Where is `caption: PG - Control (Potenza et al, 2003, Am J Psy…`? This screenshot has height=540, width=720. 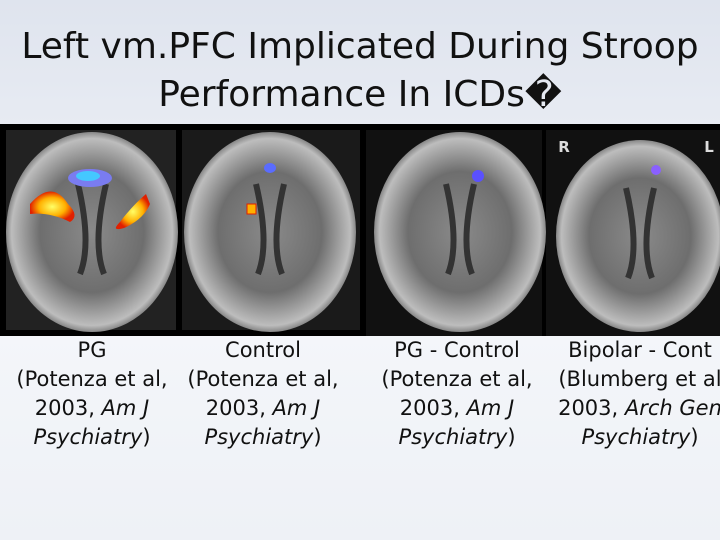 caption: PG - Control (Potenza et al, 2003, Am J Psy… is located at coordinates (457, 394).